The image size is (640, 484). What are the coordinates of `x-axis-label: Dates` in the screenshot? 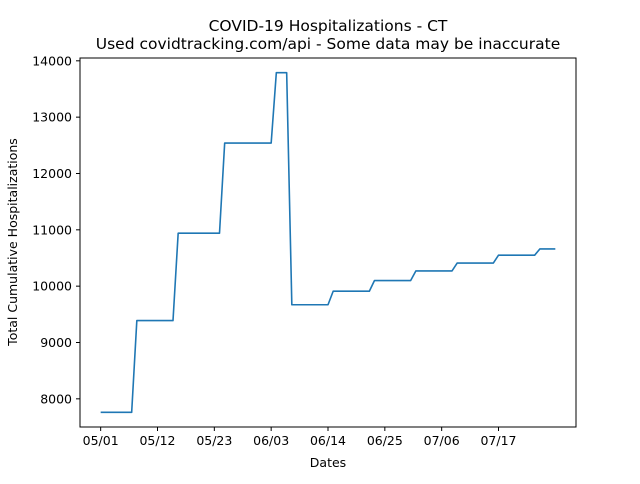 It's located at (328, 462).